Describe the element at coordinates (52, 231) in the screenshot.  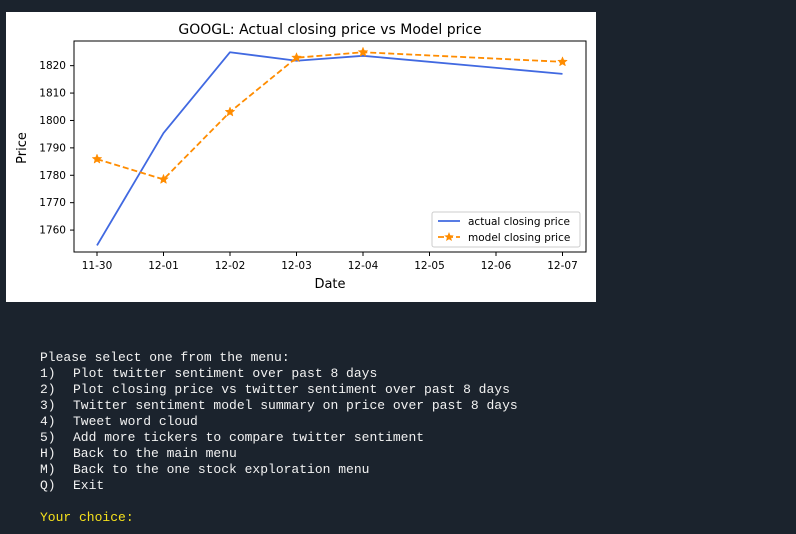
I see `y-tick-label: 1760` at that location.